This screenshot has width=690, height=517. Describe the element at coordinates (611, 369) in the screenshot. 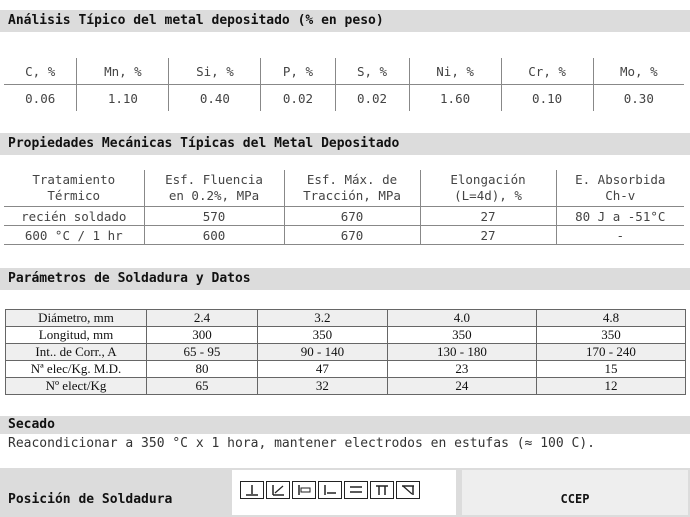

I see `table-cell: 15` at that location.